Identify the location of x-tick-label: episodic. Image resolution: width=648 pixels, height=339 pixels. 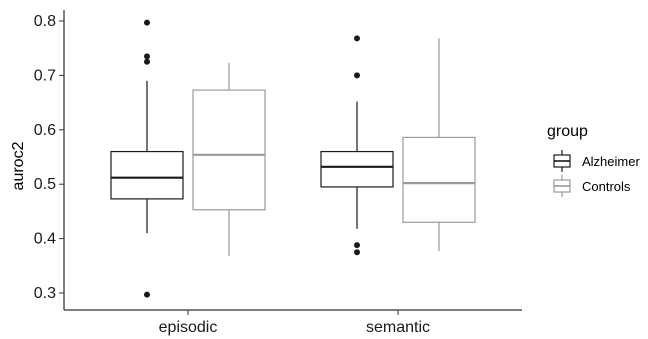
(188, 327).